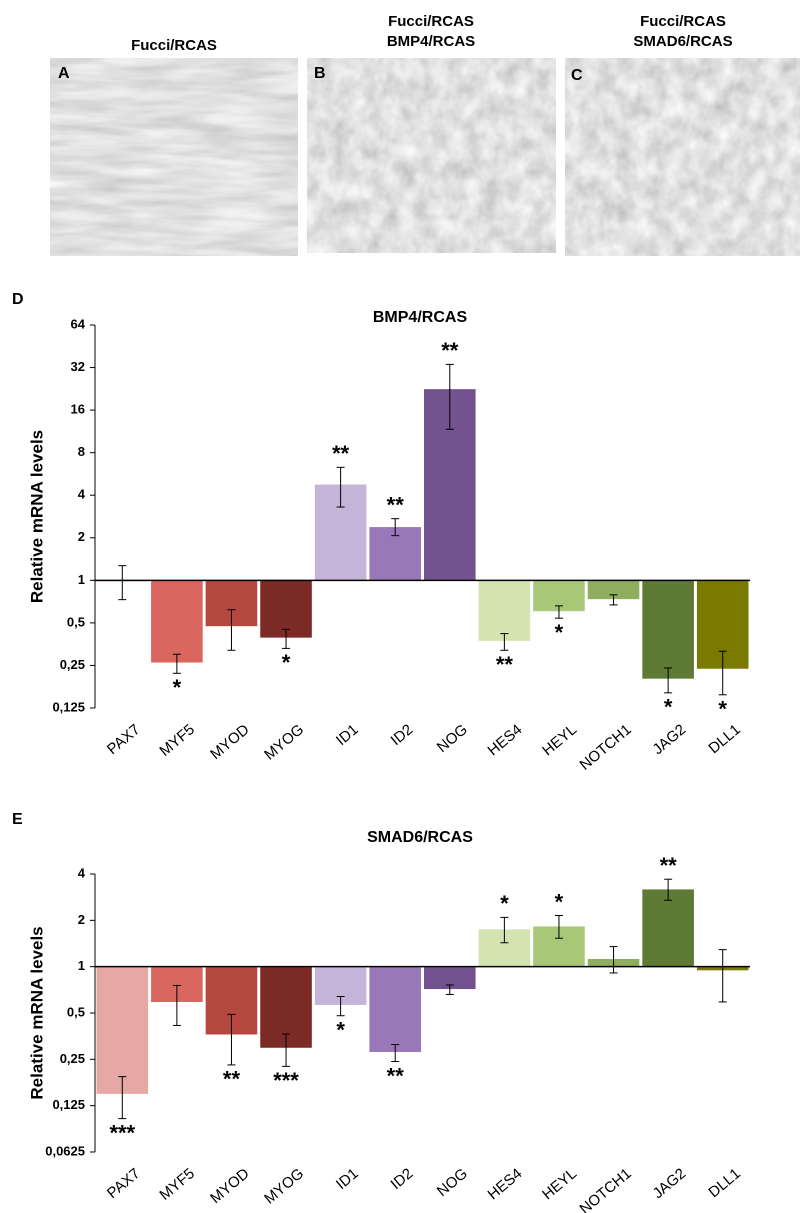 The height and width of the screenshot is (1213, 800). Describe the element at coordinates (682, 41) in the screenshot. I see `panel-title: SMAD6/RCAS` at that location.